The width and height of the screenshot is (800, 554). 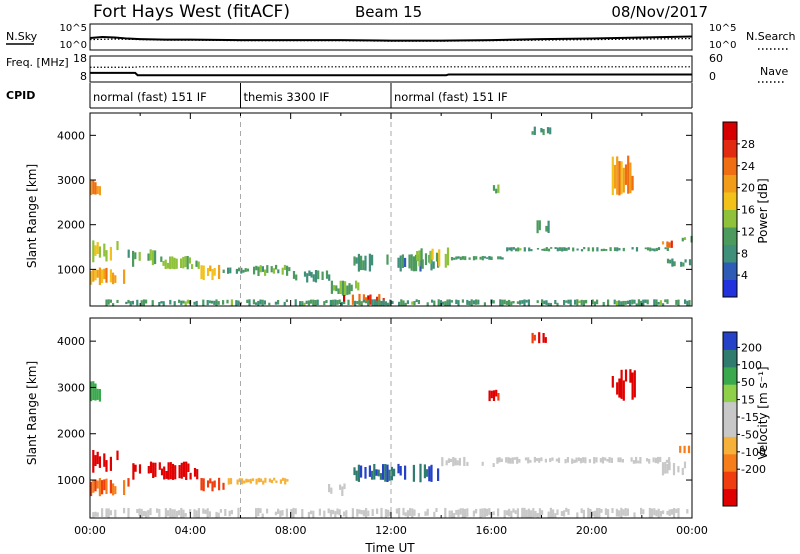 I want to click on power-colorbar-bin, so click(x=730, y=271).